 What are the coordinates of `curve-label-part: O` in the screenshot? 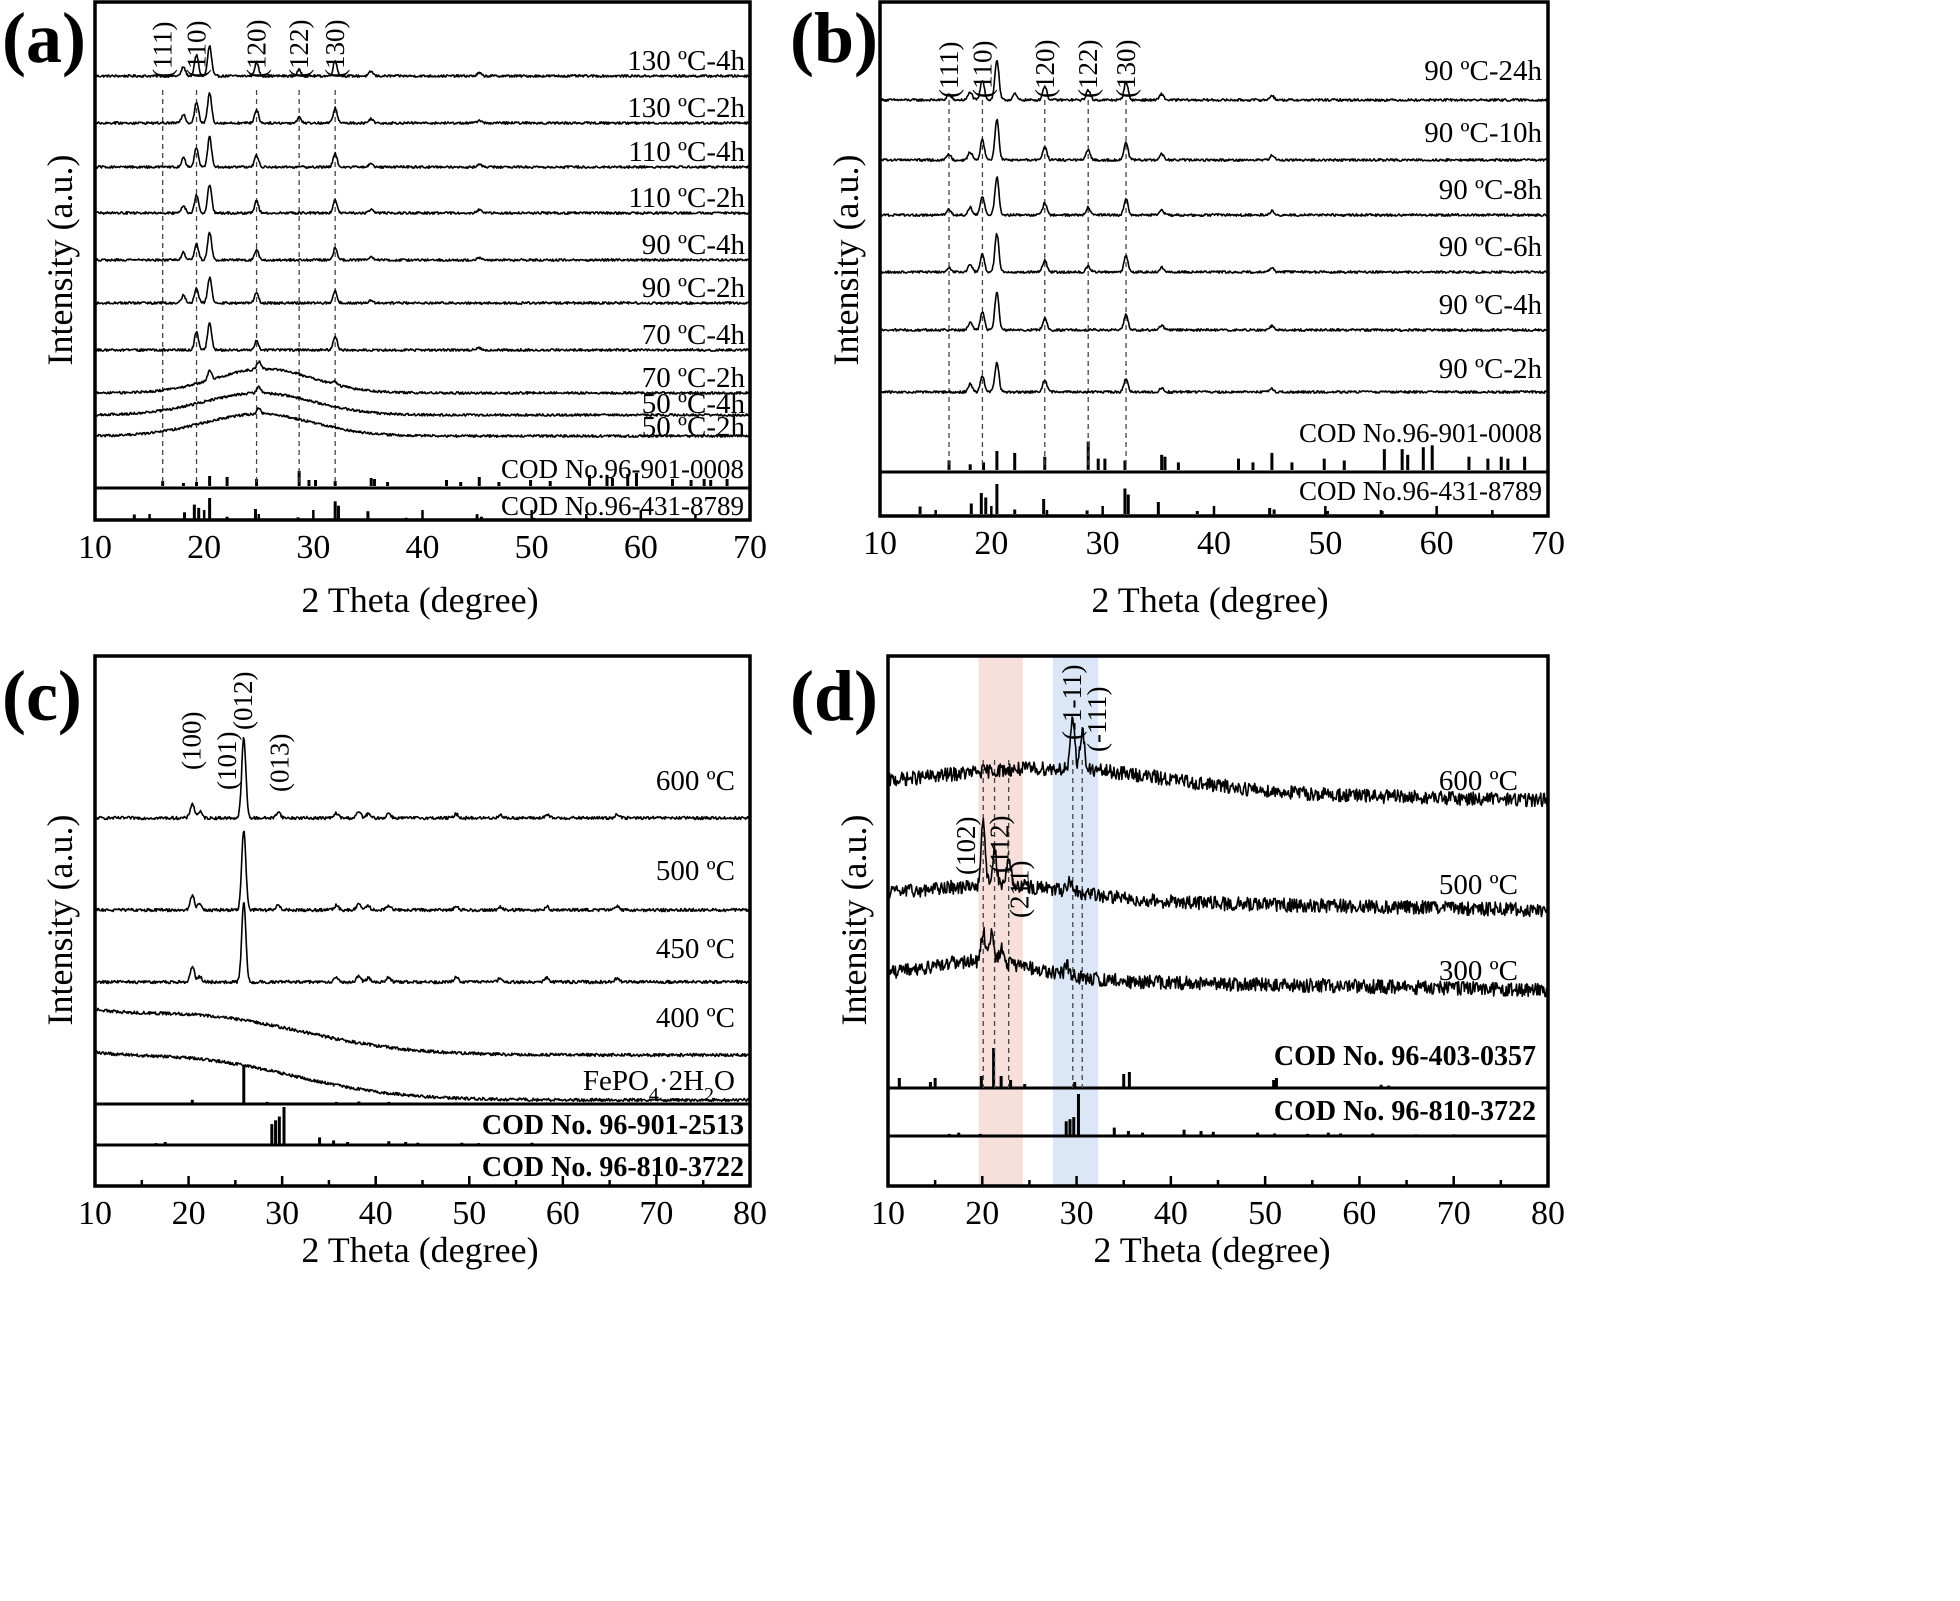 It's located at (724, 1081).